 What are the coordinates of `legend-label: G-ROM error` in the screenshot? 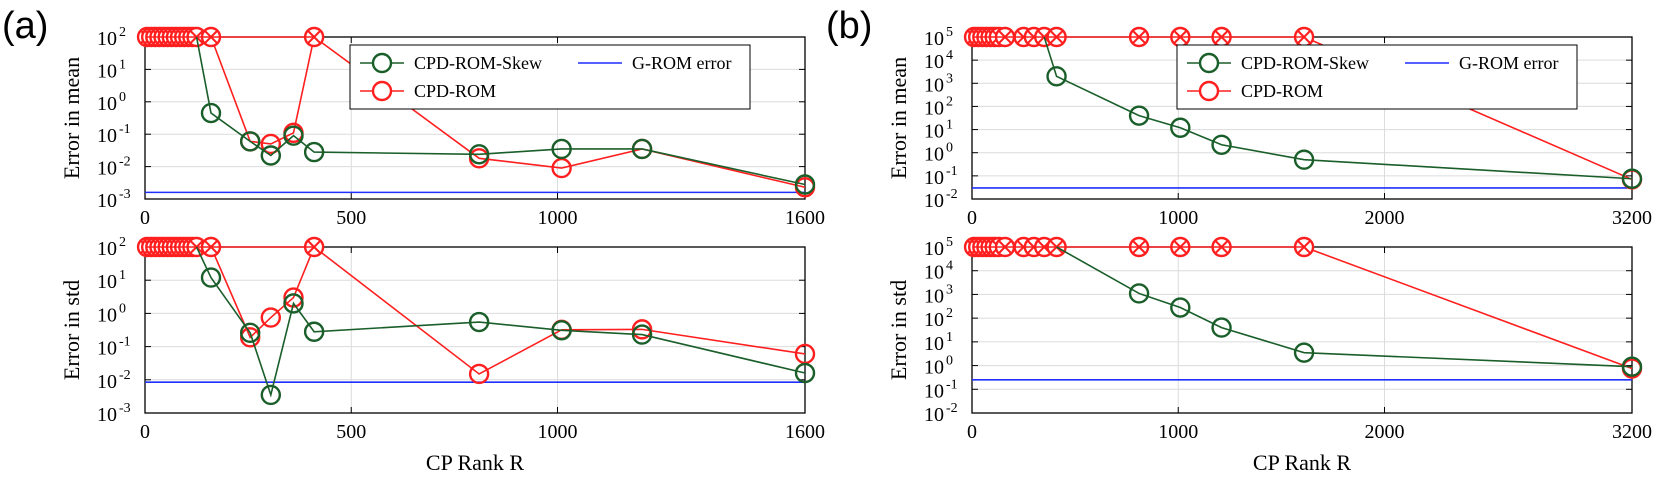 It's located at (1508, 63).